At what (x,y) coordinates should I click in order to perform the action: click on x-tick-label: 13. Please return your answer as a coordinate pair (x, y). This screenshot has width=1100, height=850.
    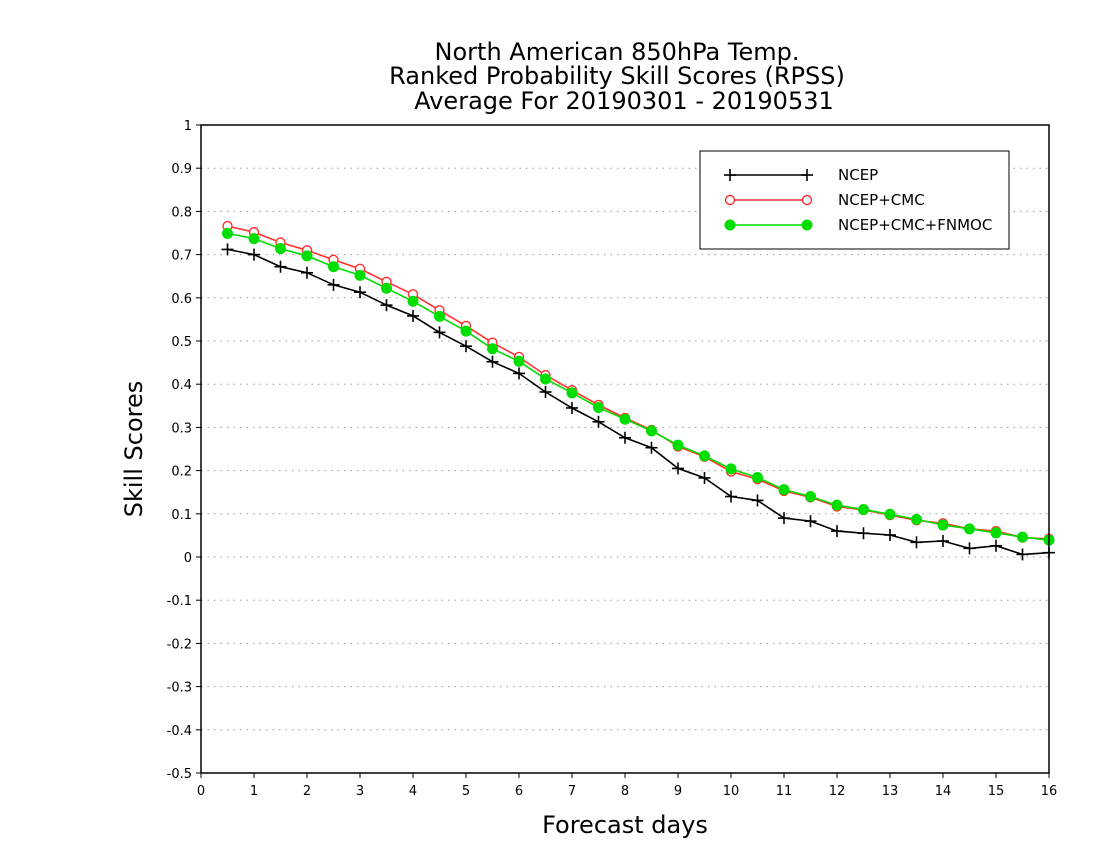
    Looking at the image, I should click on (890, 791).